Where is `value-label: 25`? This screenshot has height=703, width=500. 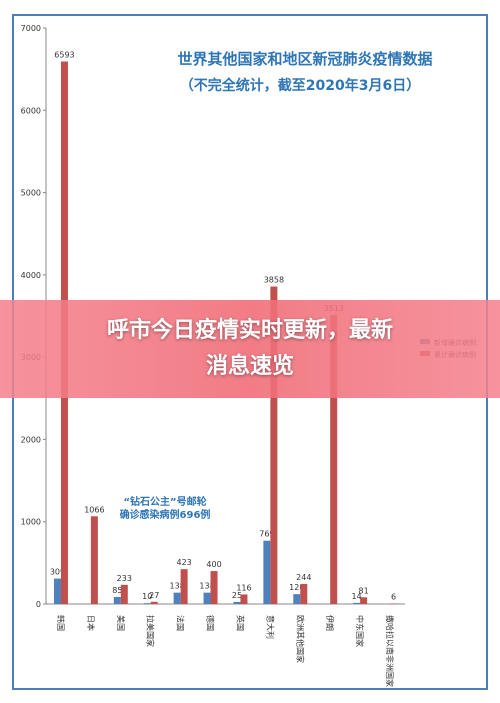
value-label: 25 is located at coordinates (237, 595).